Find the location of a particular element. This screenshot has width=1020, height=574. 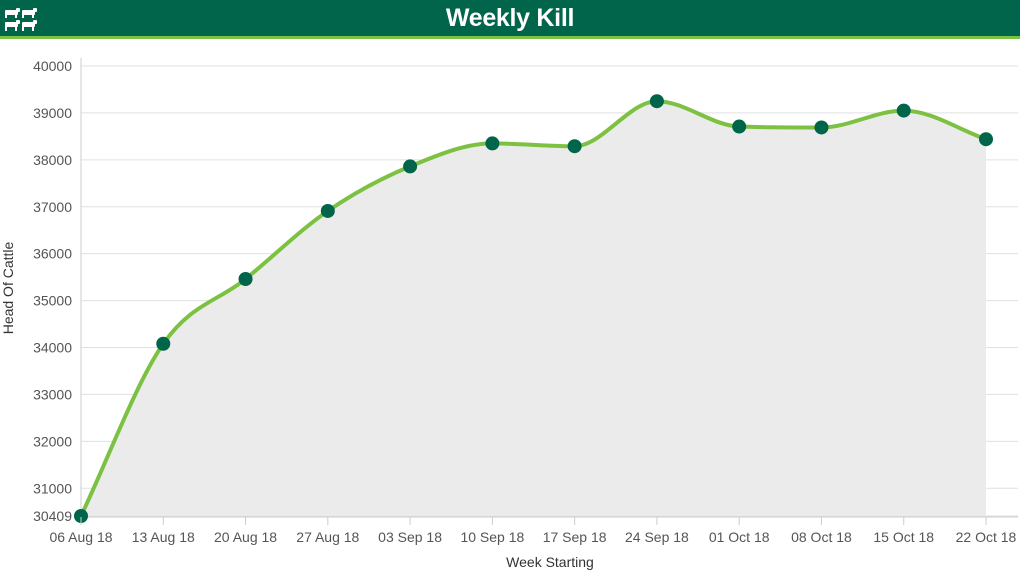

x-tick-label: 10 Sep 18 is located at coordinates (492, 537).